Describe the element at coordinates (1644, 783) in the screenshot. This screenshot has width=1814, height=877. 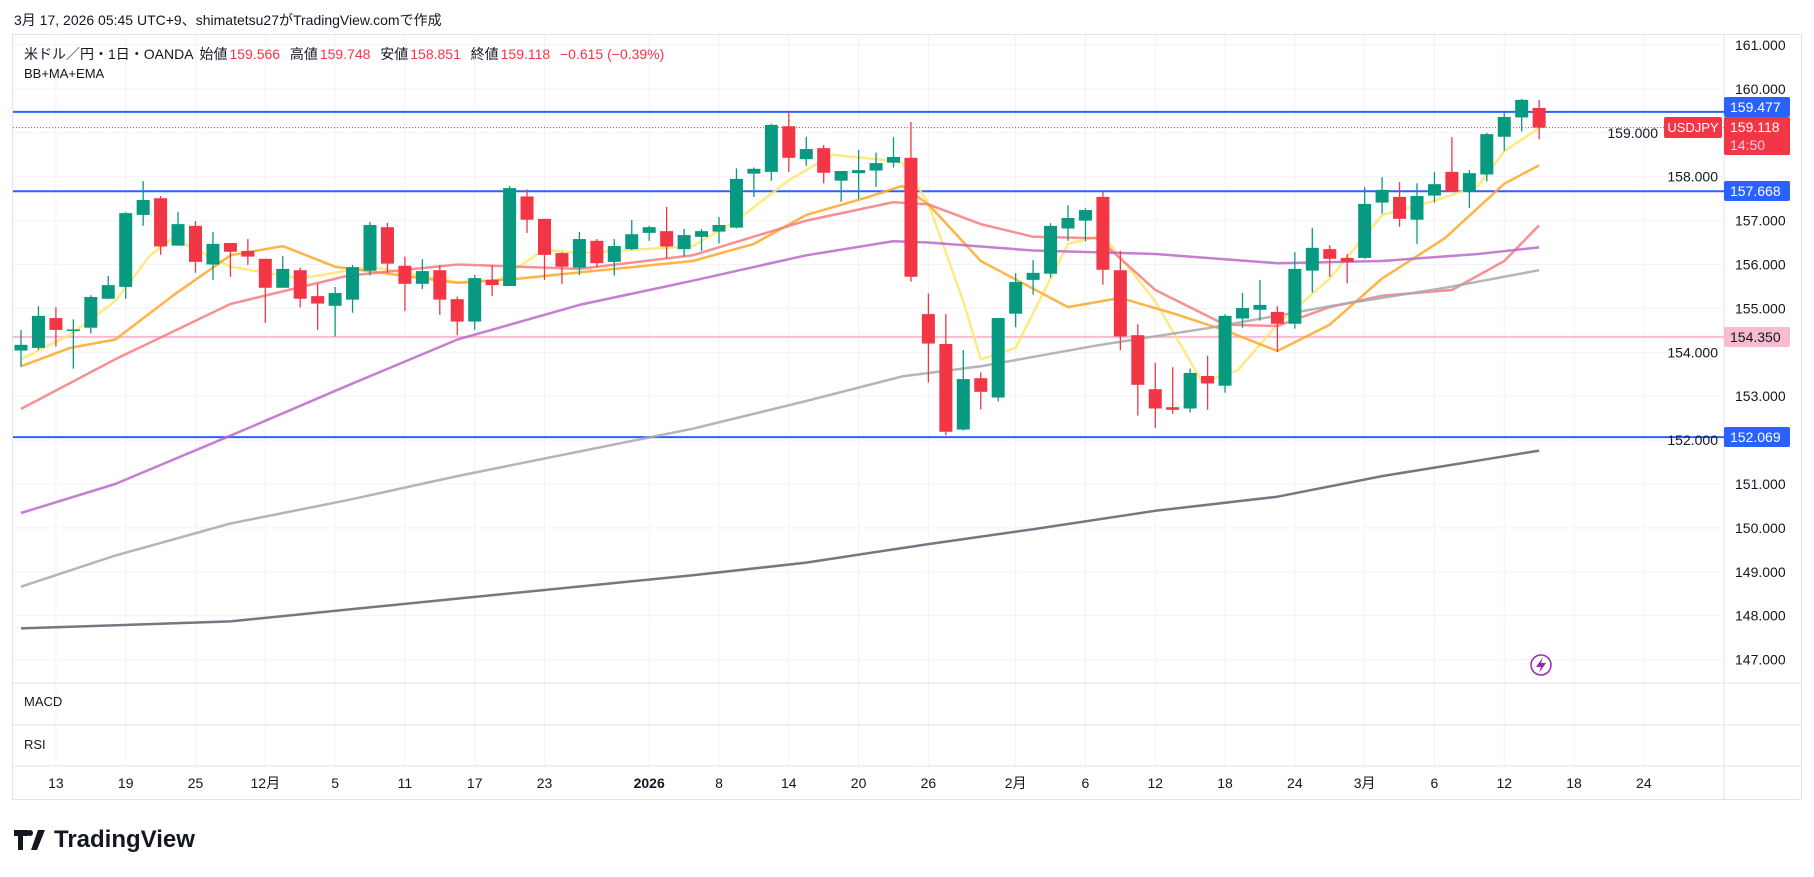
I see `time-tick-label: 24` at that location.